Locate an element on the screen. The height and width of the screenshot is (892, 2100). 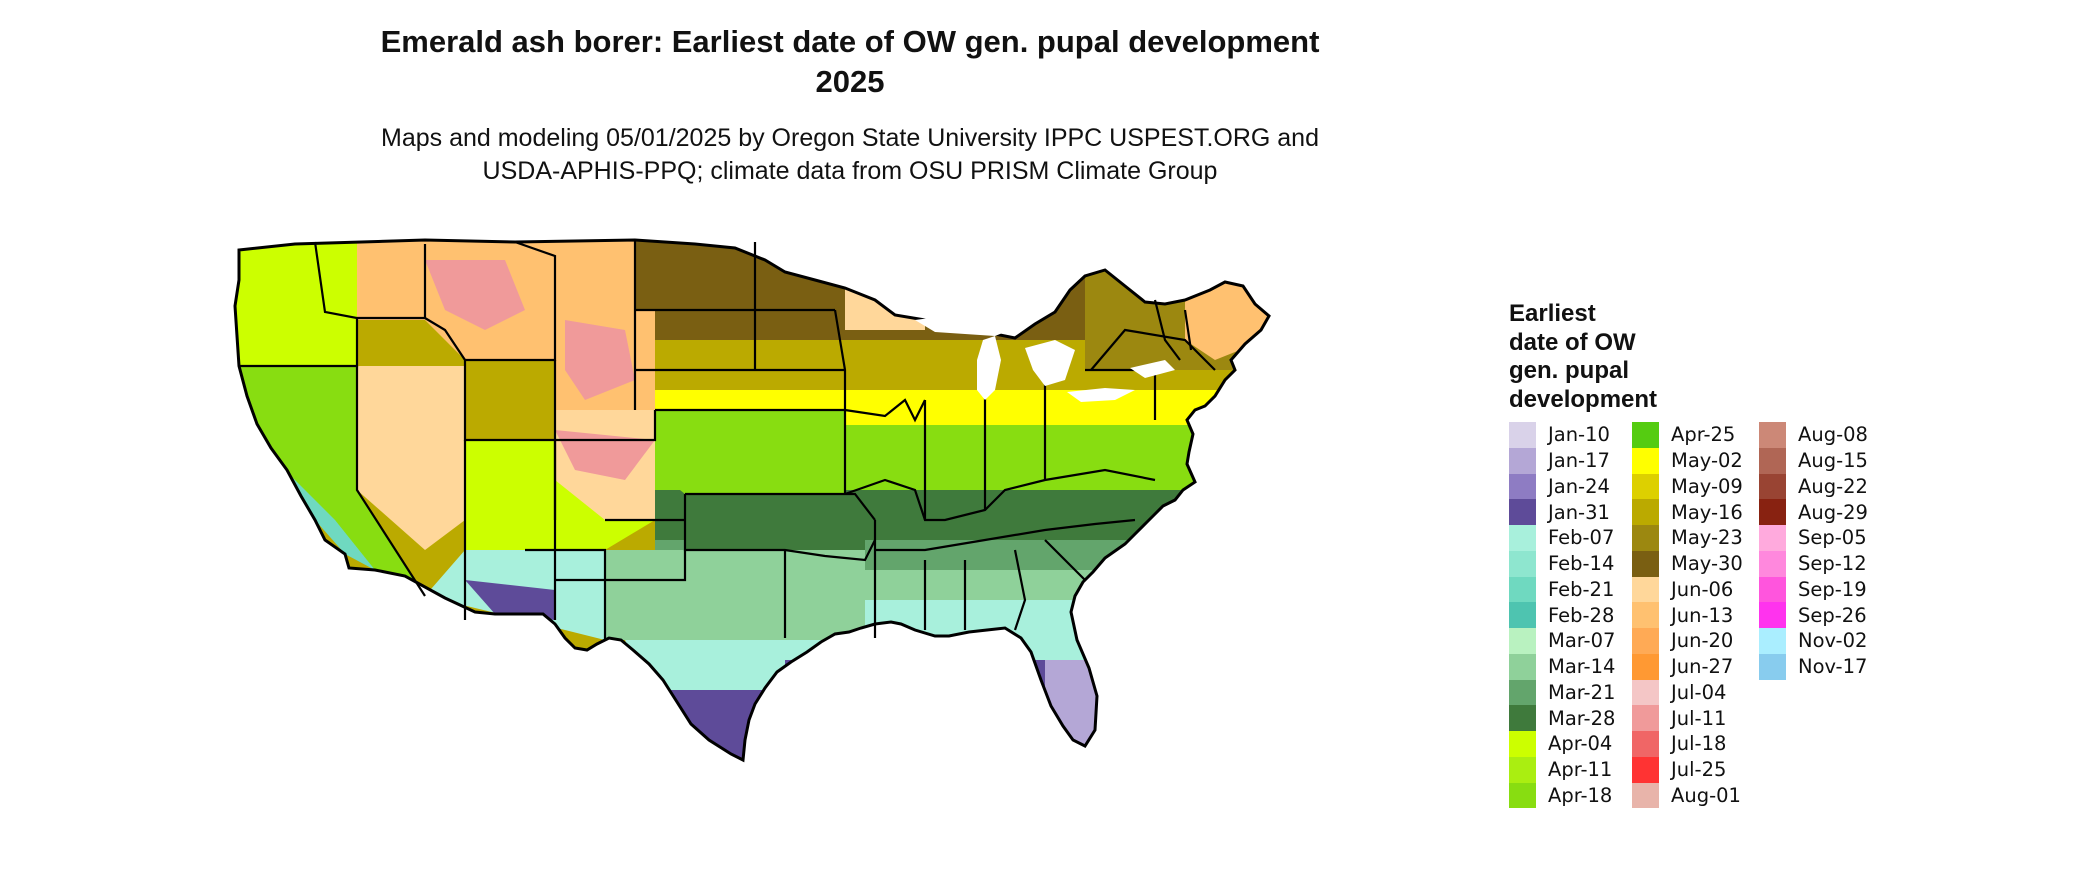
legend-item: Aug-08 is located at coordinates (1813, 435).